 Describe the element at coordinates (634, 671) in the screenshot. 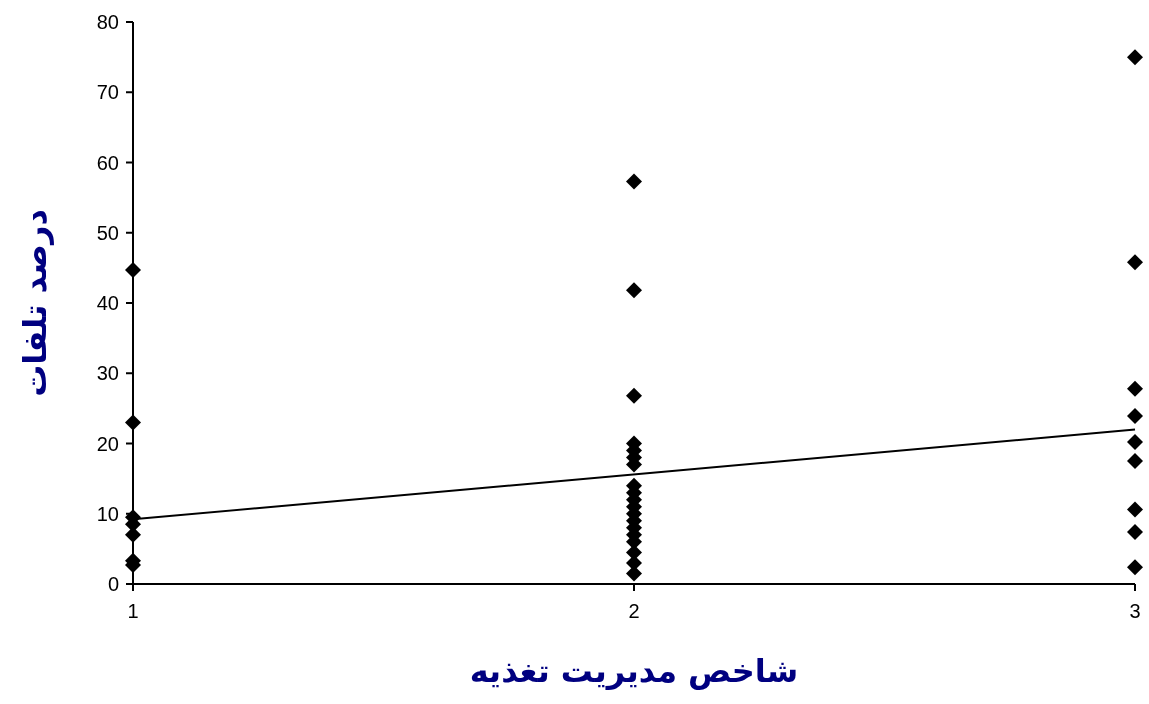

I see `x-axis-title: شاخص مدیریت تغذیه` at that location.